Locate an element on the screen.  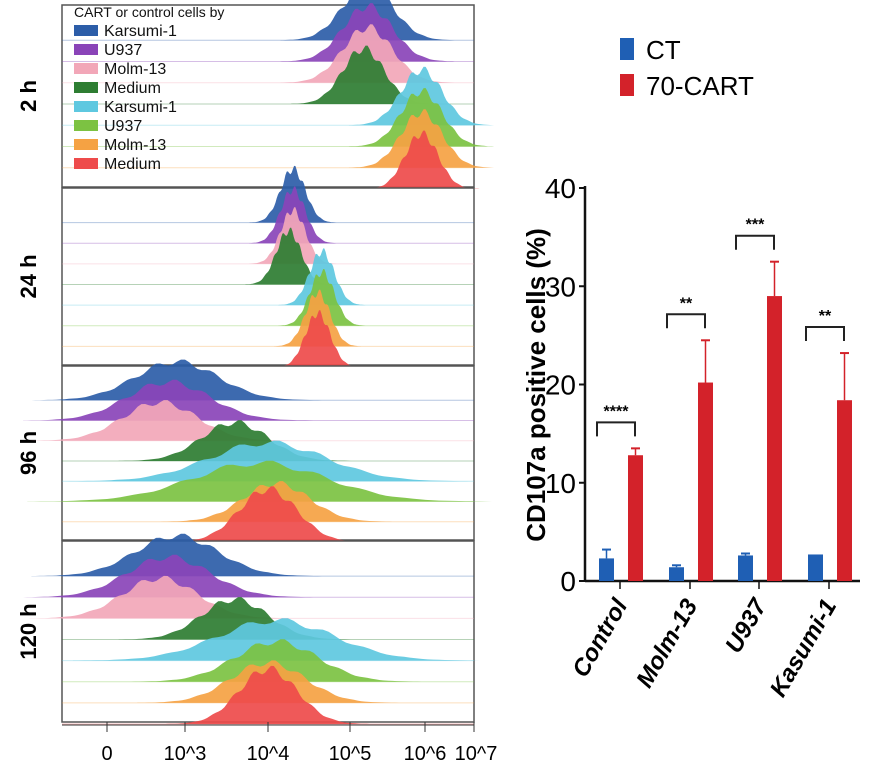
x-tick-label: 10^3 is located at coordinates (185, 754).